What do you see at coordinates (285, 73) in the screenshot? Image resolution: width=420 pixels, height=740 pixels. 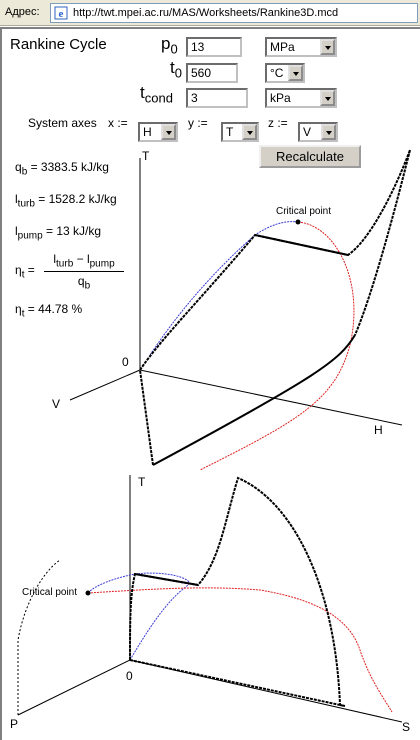 I see `t0-unit-select: °C` at bounding box center [285, 73].